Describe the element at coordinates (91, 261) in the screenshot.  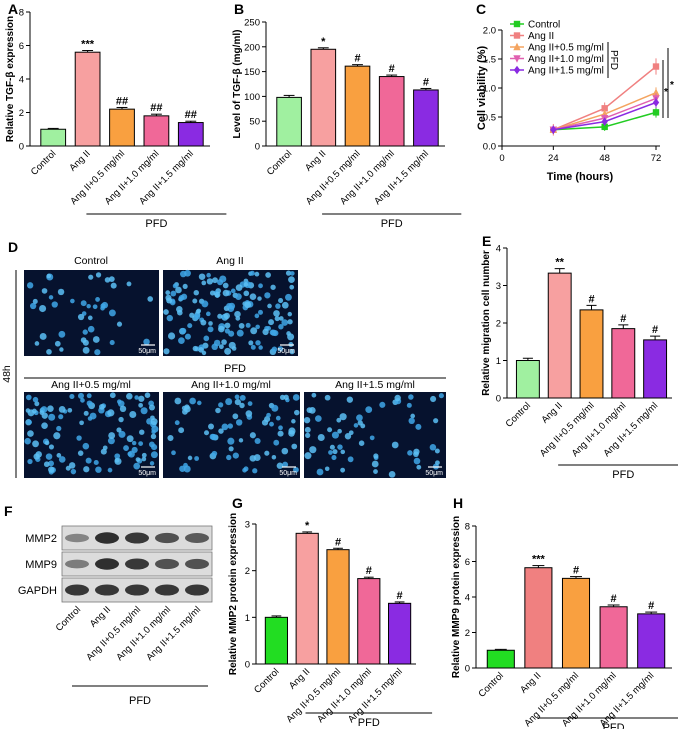
I see `micrograph-title: Control` at that location.